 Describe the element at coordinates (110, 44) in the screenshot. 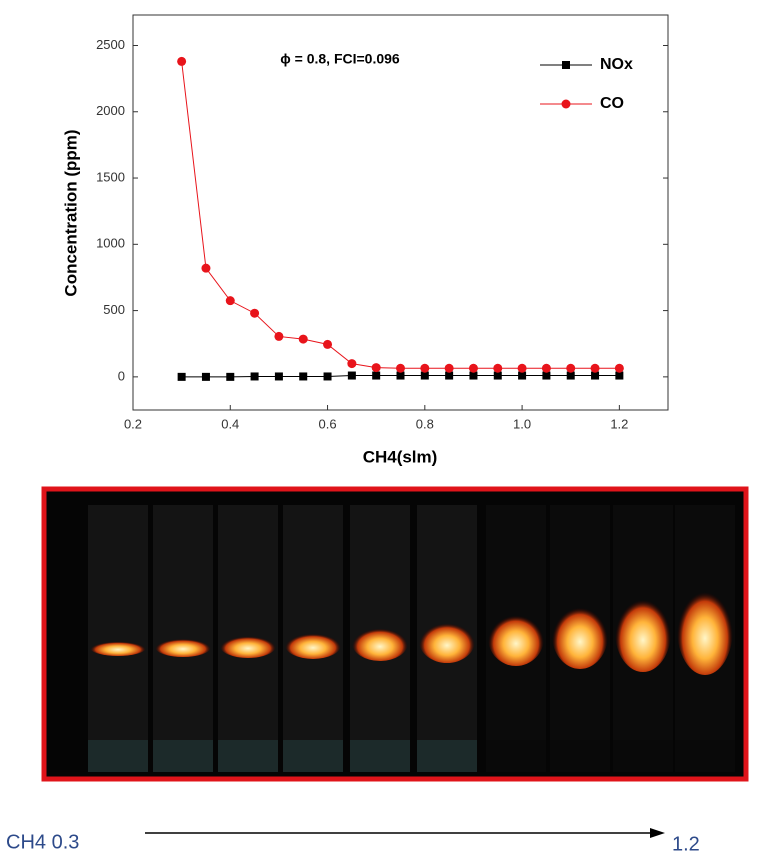

I see `y-tick-label: 2500` at that location.